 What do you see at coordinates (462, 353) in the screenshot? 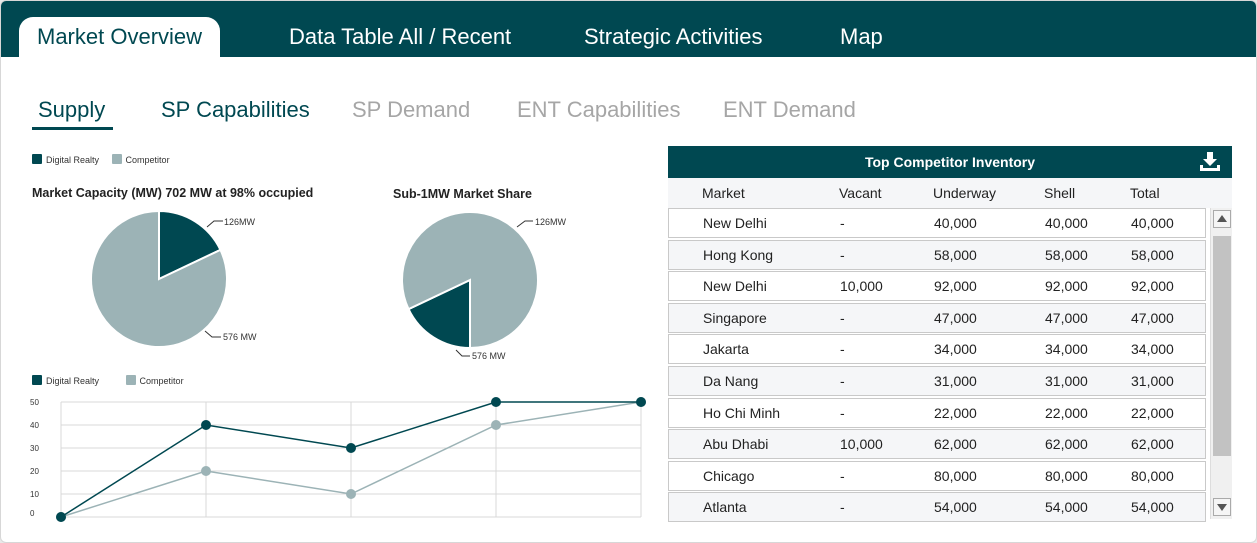
I see `pie2-comp-leader` at bounding box center [462, 353].